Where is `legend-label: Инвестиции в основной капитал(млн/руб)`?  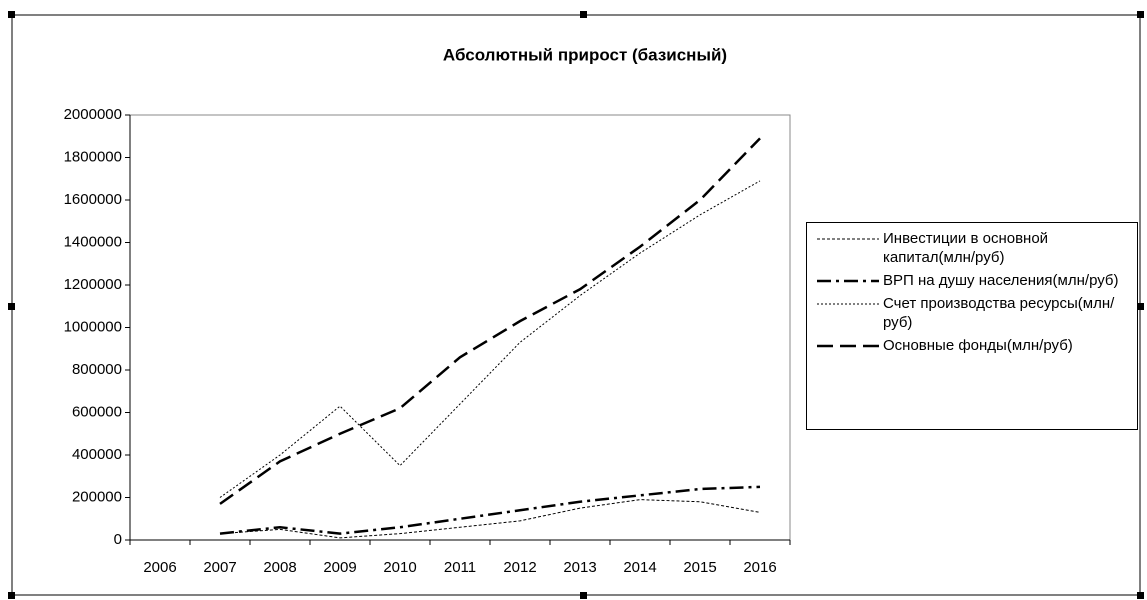
legend-label: Инвестиции в основной капитал(млн/руб) is located at coordinates (966, 248).